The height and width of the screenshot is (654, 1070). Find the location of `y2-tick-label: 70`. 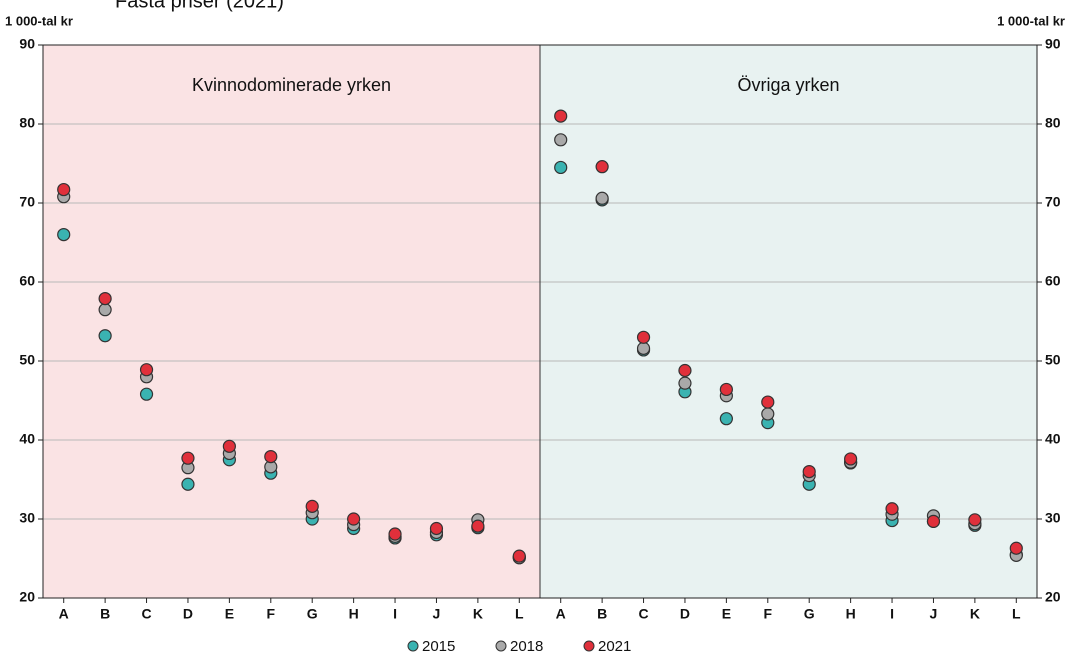

y2-tick-label: 70 is located at coordinates (1053, 202).